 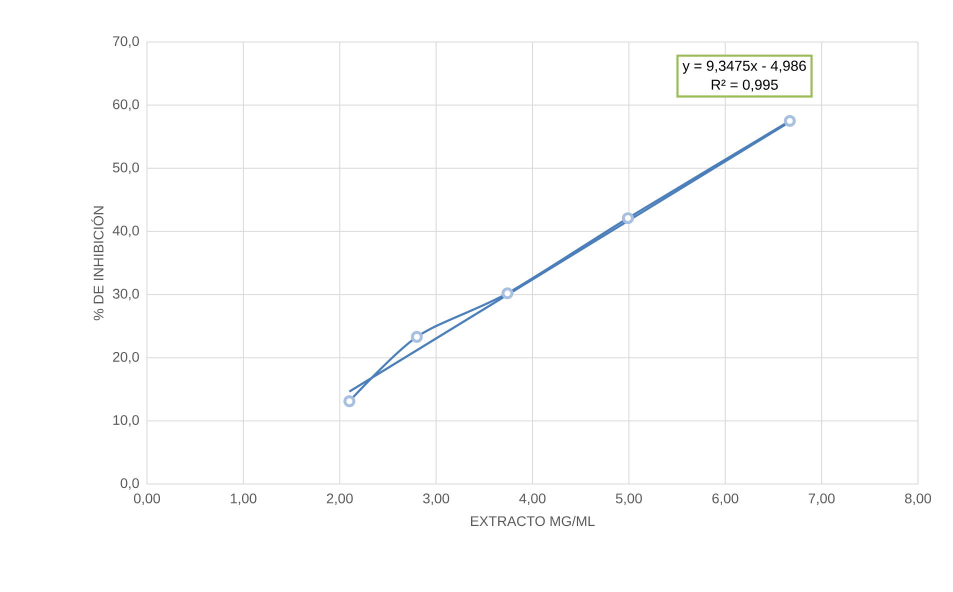 I want to click on x-tick-label: 0,00, so click(x=147, y=499).